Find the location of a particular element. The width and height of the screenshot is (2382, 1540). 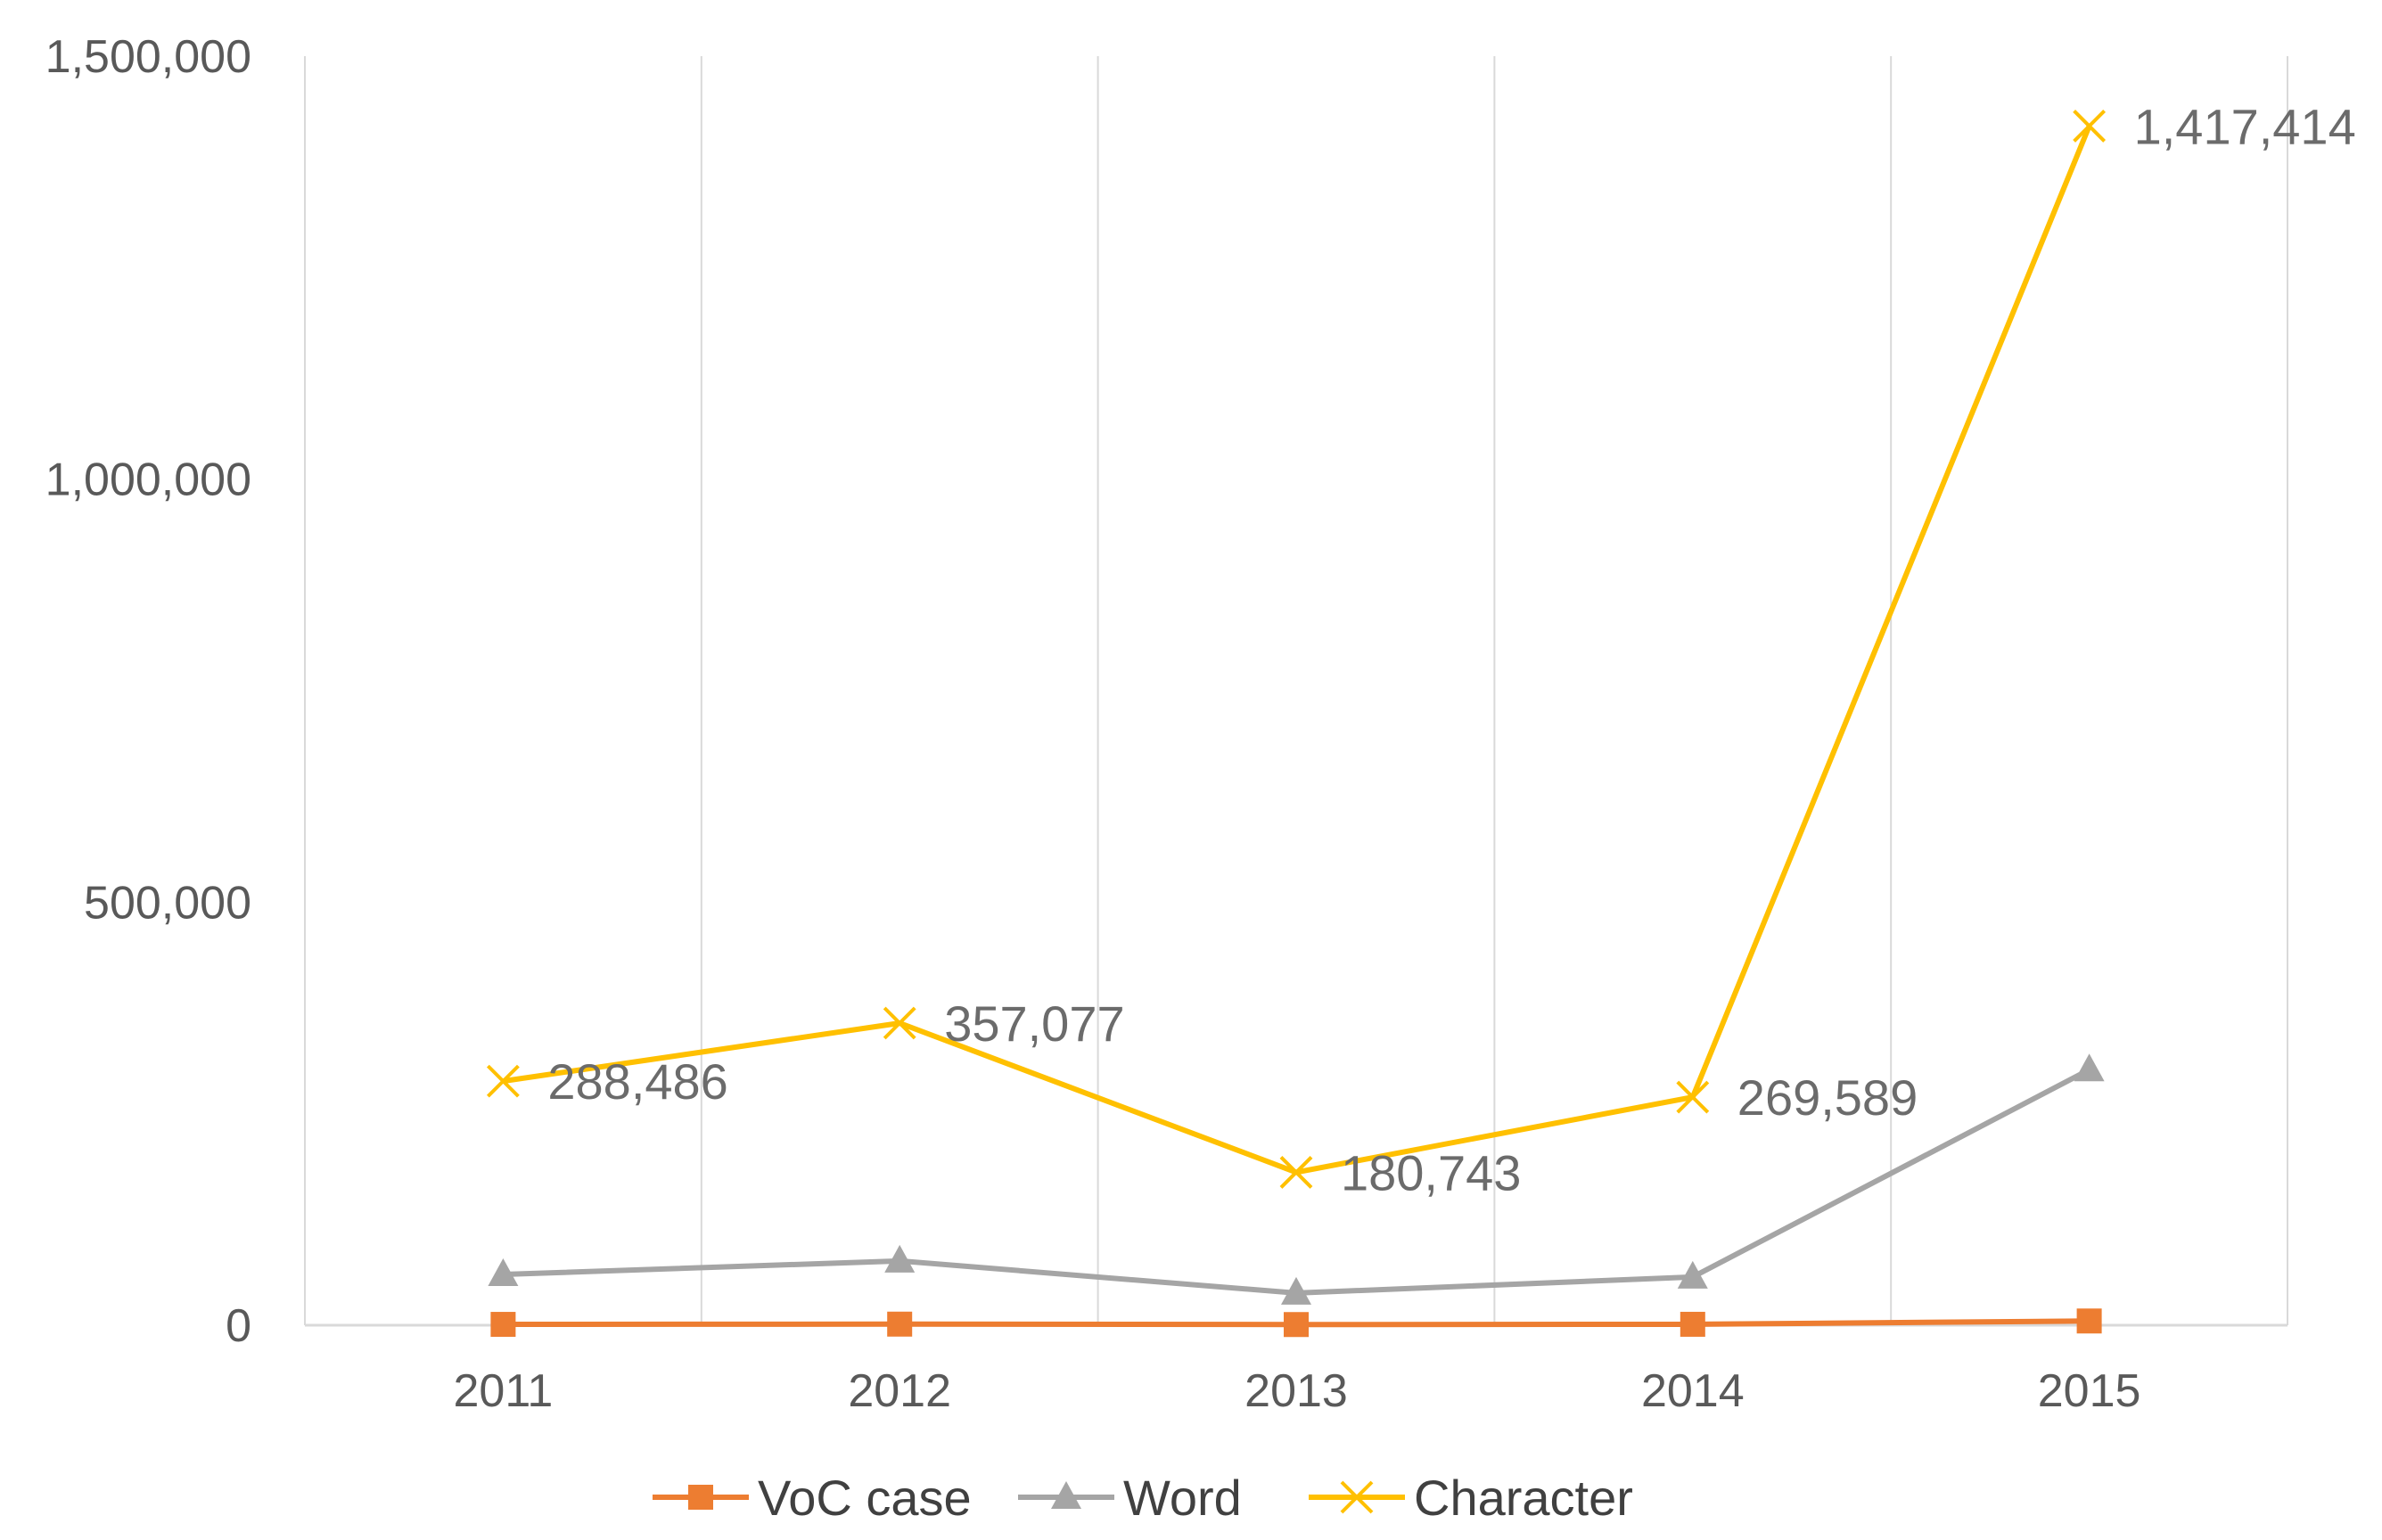

legend-word-marker is located at coordinates (1066, 1495).